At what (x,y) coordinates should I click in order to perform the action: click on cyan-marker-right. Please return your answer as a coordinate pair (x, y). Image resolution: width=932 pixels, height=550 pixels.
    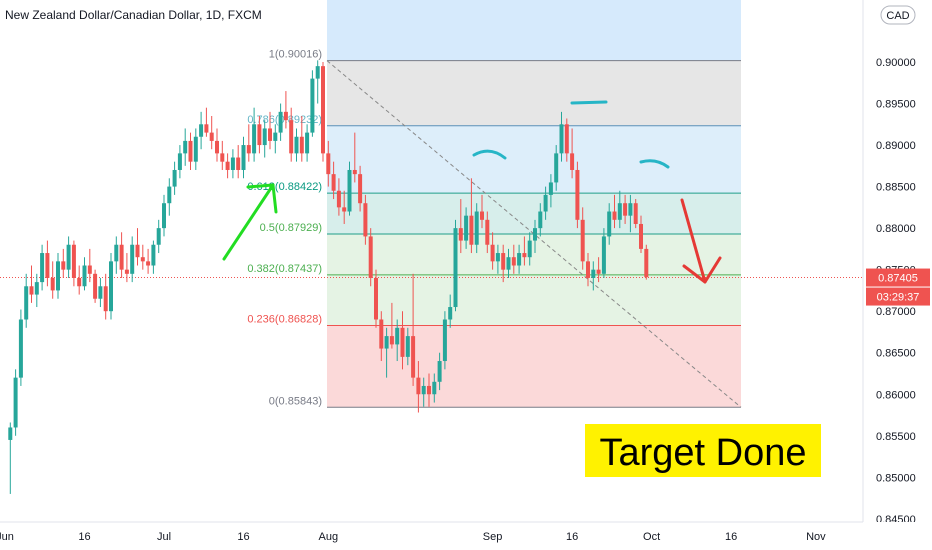
    Looking at the image, I should click on (654, 164).